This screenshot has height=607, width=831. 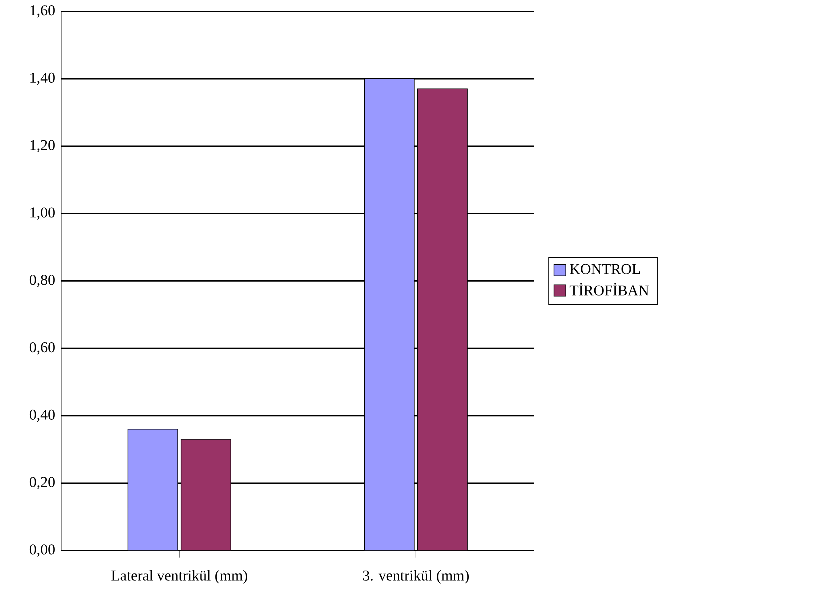 What do you see at coordinates (42, 78) in the screenshot?
I see `y-tick-label: 1,40` at bounding box center [42, 78].